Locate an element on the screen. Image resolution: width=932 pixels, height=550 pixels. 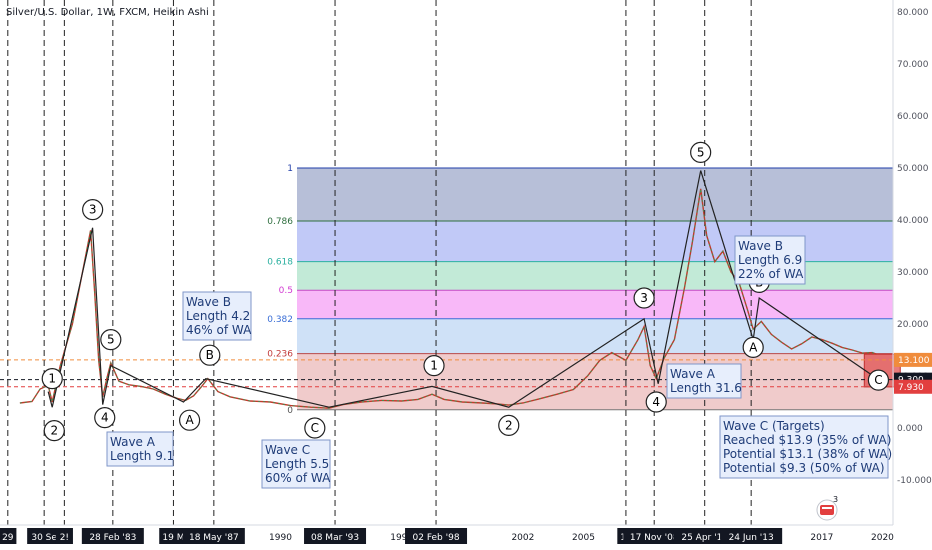
fib-level-label: 0.786 is located at coordinates (280, 222).